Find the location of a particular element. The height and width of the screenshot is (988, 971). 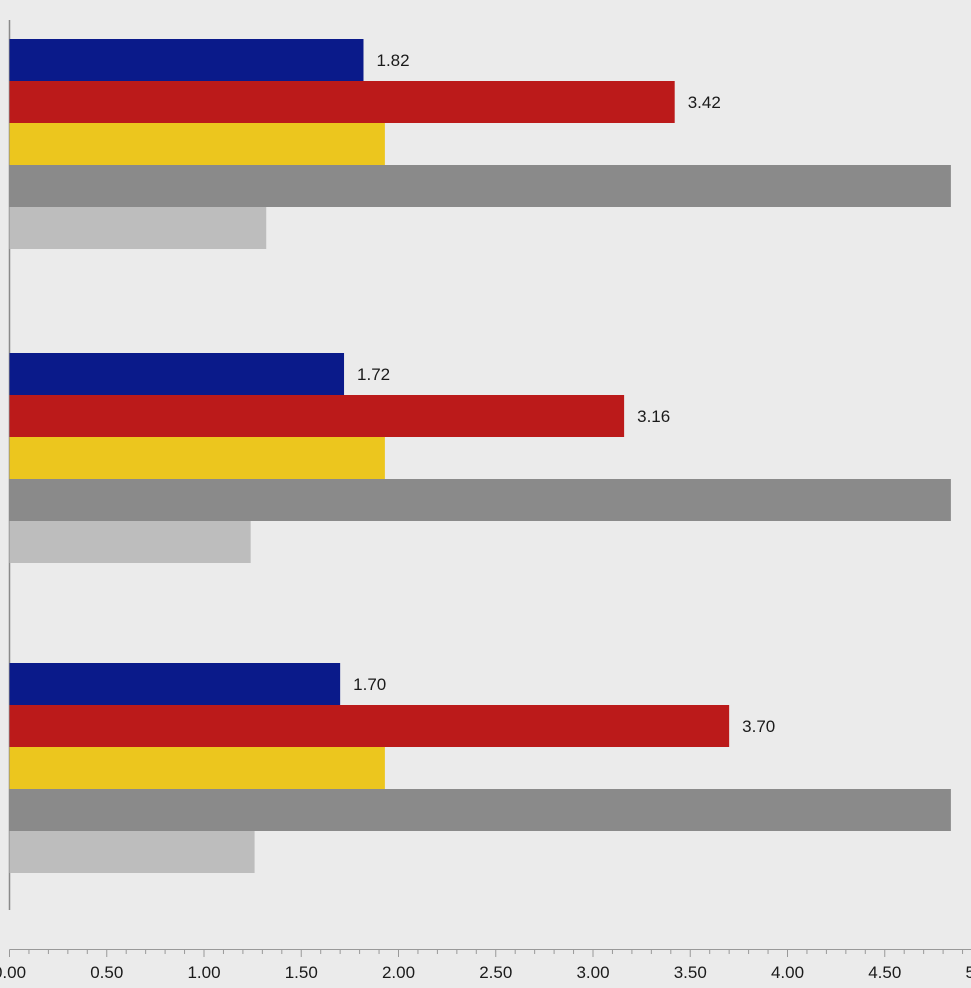

bar-group3-series4 is located at coordinates (480, 810).